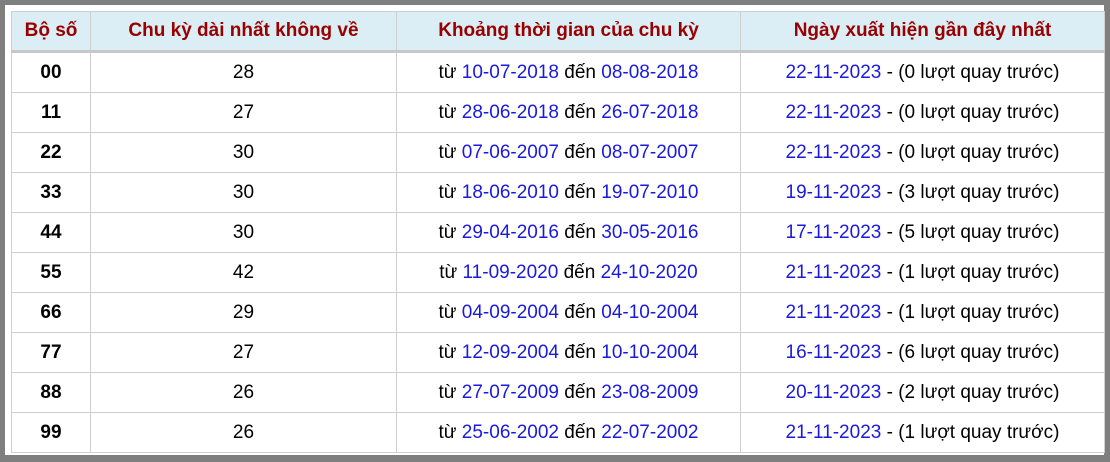 This screenshot has height=462, width=1110. I want to click on last-seen-cell: 19-11-2023 - (3 lượt quay trước), so click(922, 192).